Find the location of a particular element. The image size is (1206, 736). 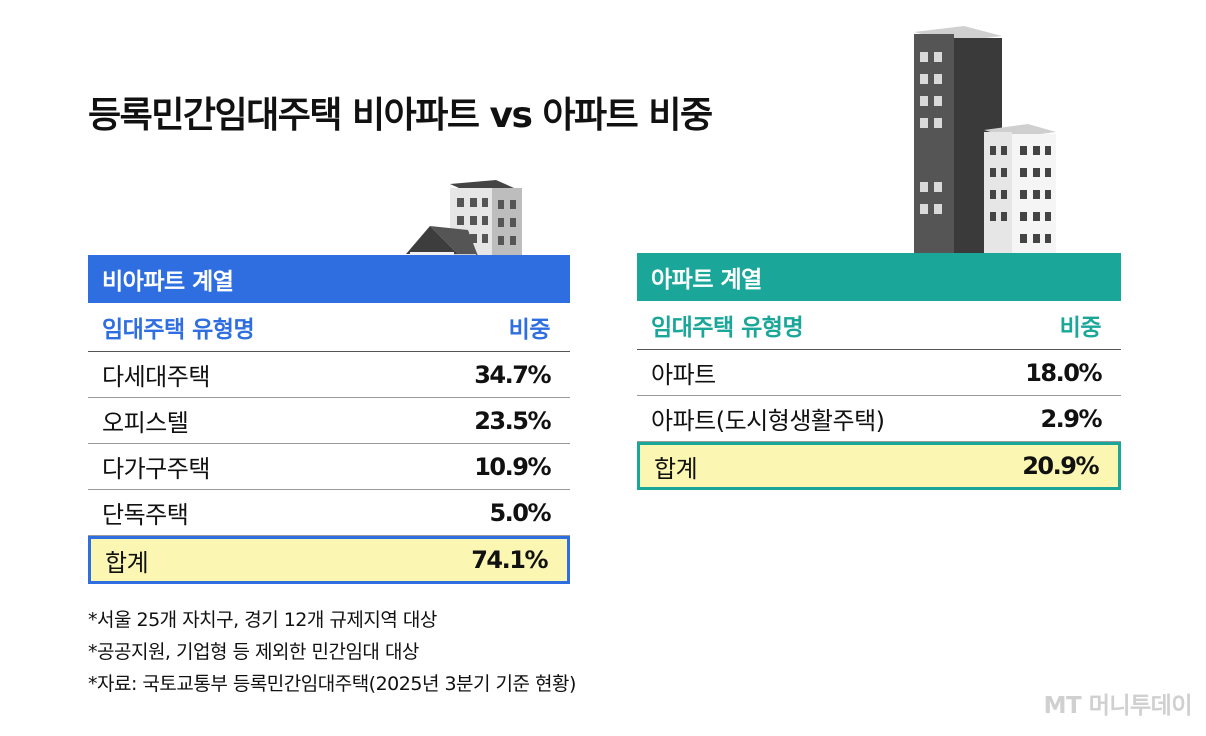

page-title: 등록민간임대주택 비아파트 vs 아파트 비중 is located at coordinates (400, 115).